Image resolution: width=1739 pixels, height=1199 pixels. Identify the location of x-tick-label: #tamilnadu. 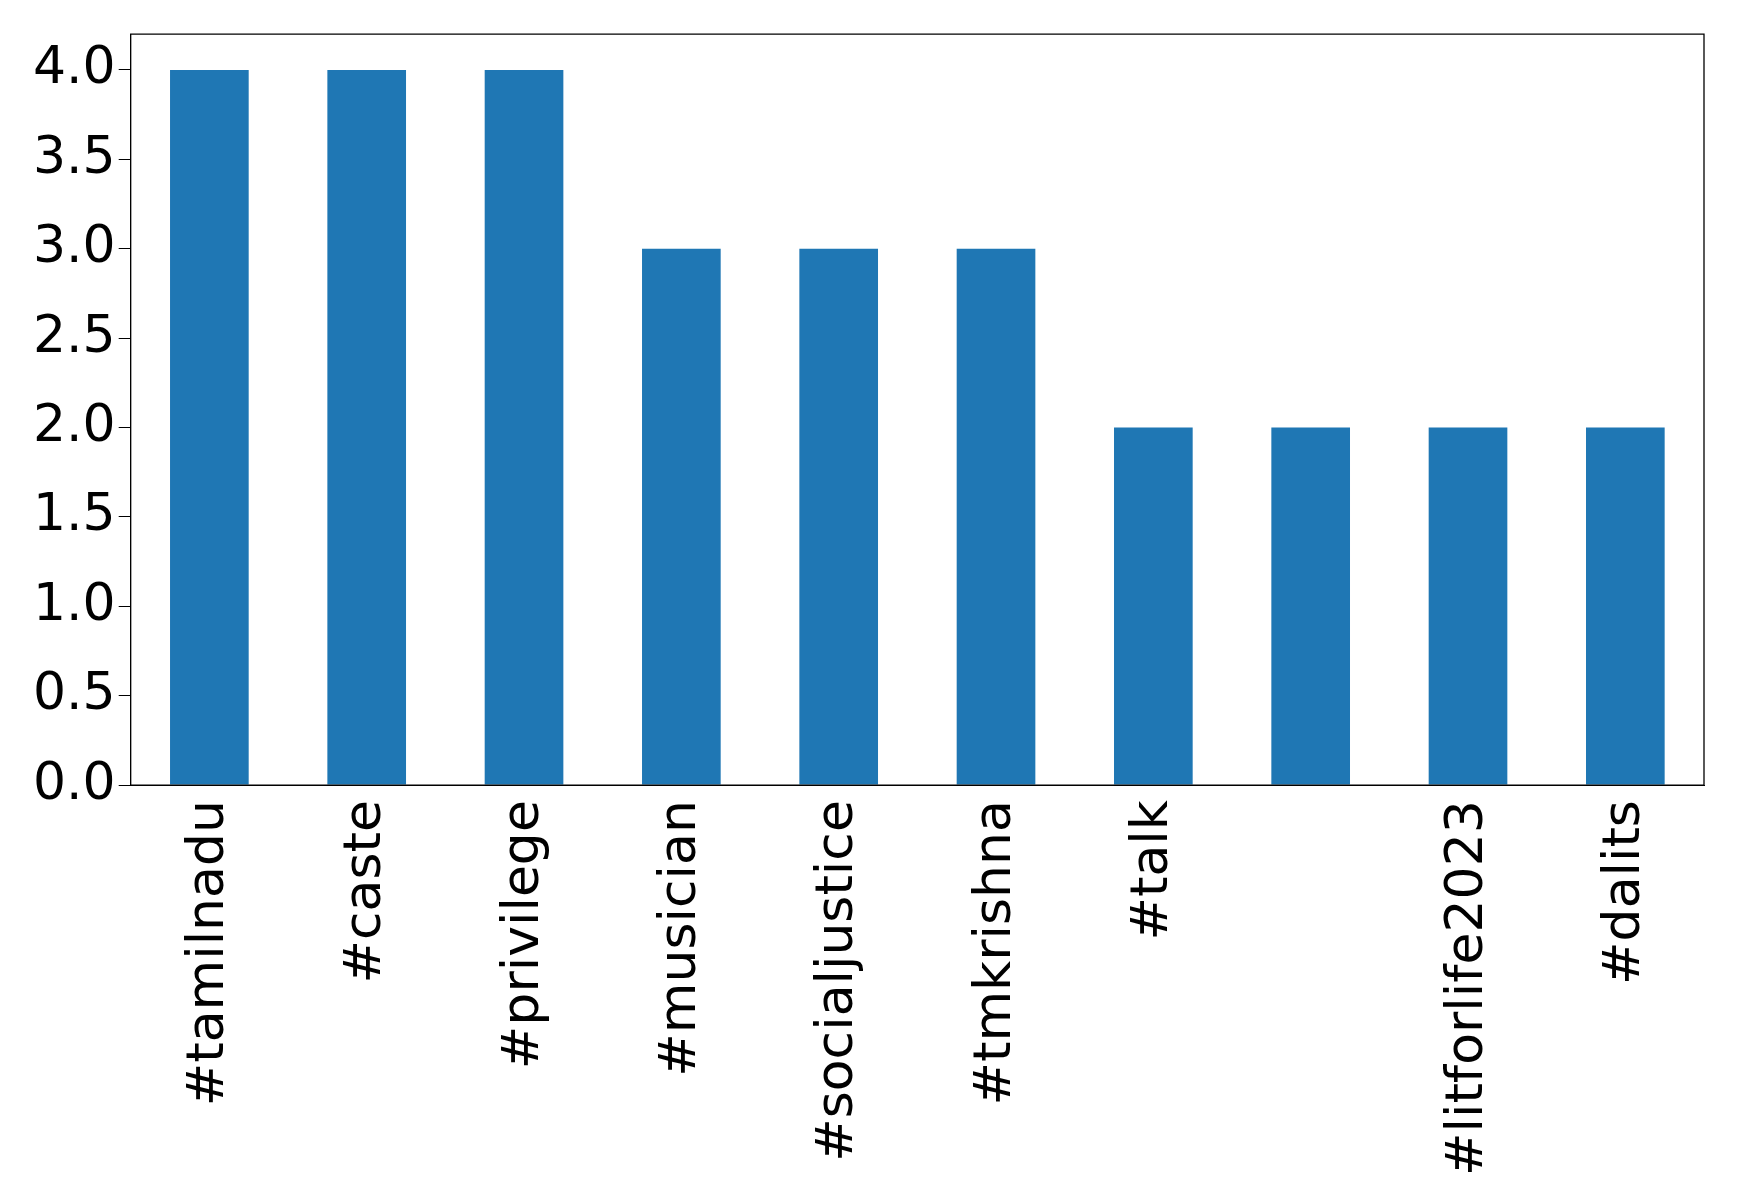
(204, 953).